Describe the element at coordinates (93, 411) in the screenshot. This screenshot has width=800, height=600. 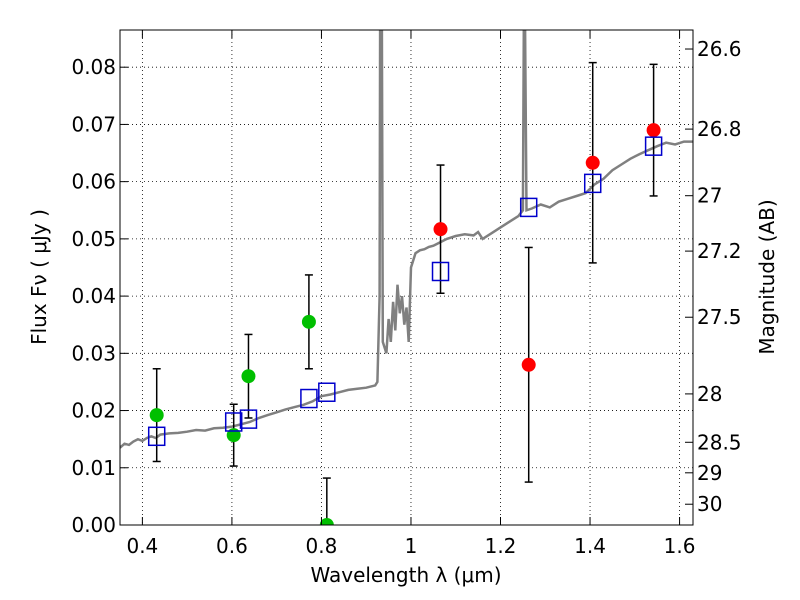
I see `y-tick-label: 0.02` at that location.